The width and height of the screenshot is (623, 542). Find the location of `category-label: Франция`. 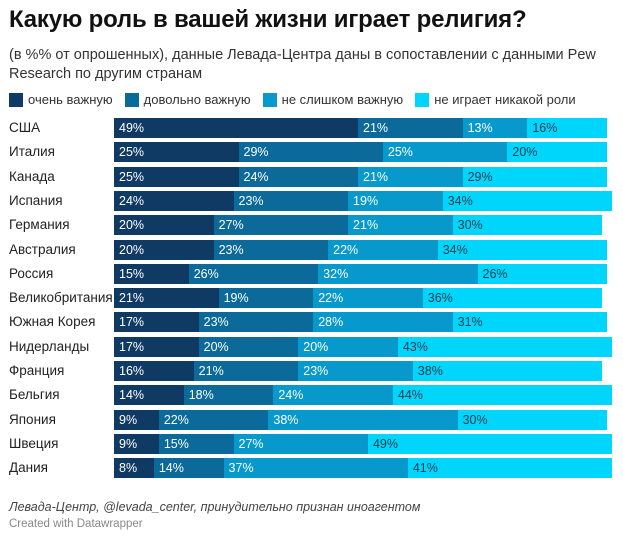

category-label: Франция is located at coordinates (37, 370).